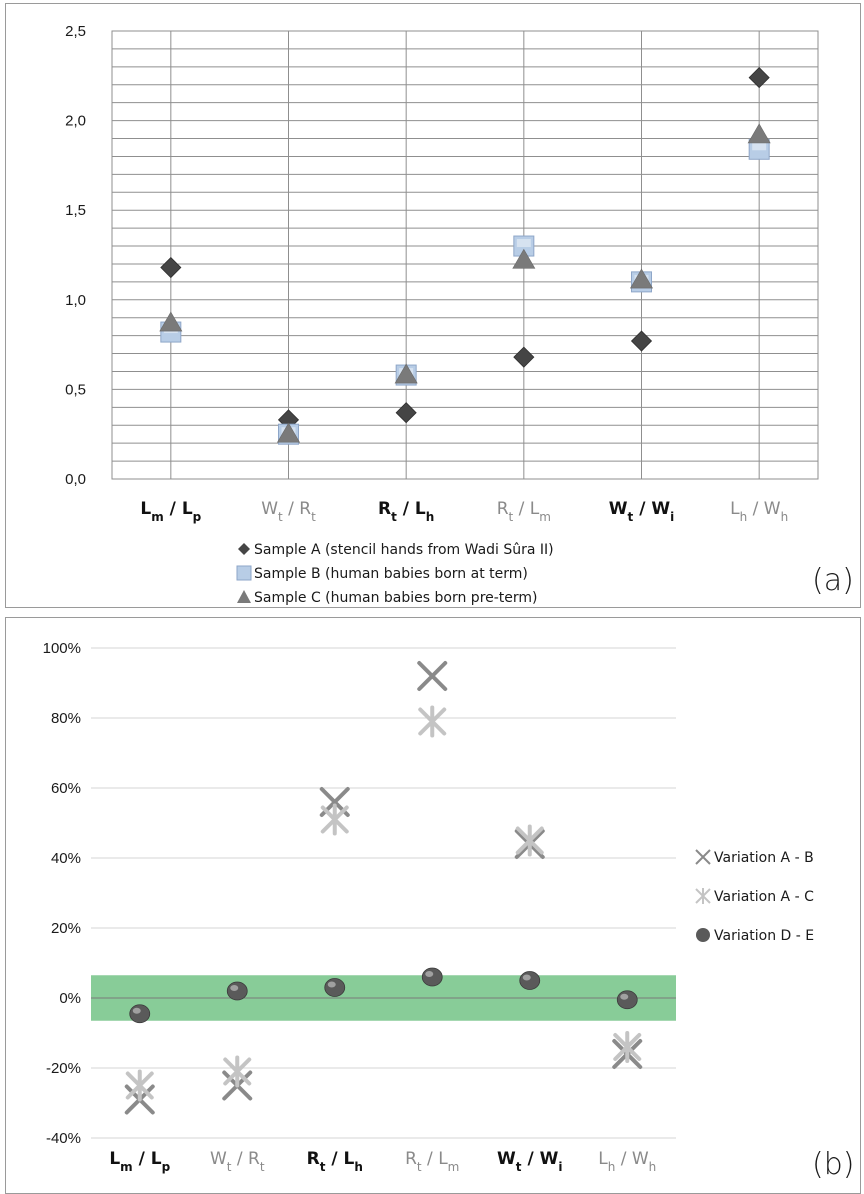 This screenshot has width=864, height=1194. What do you see at coordinates (244, 596) in the screenshot?
I see `legend-triangle-icon` at bounding box center [244, 596].